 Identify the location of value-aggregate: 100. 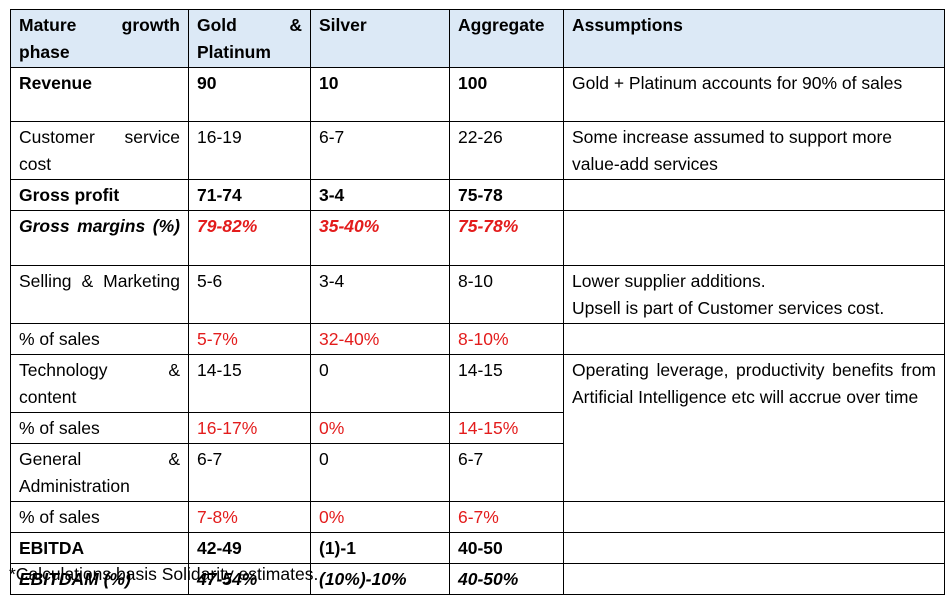
(506, 94).